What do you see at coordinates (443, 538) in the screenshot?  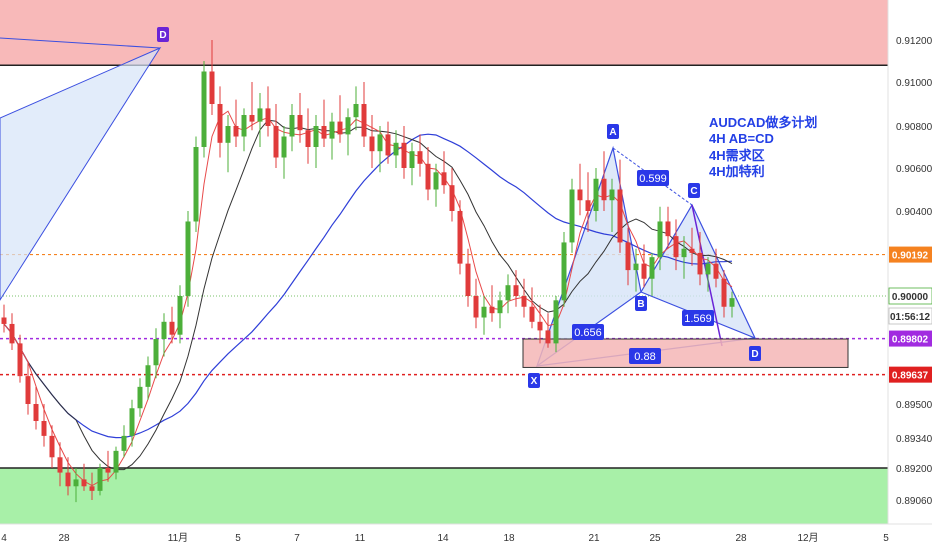 I see `time-tick-label: 14` at bounding box center [443, 538].